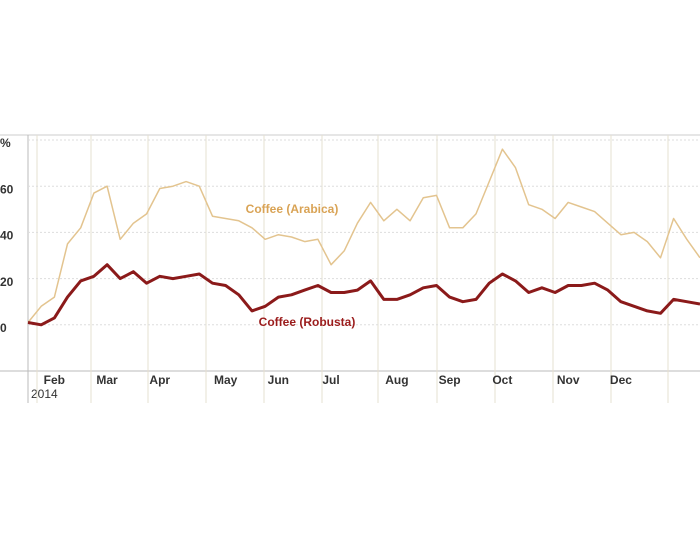 The image size is (700, 541). What do you see at coordinates (621, 380) in the screenshot?
I see `x-tick-label: Dec` at bounding box center [621, 380].